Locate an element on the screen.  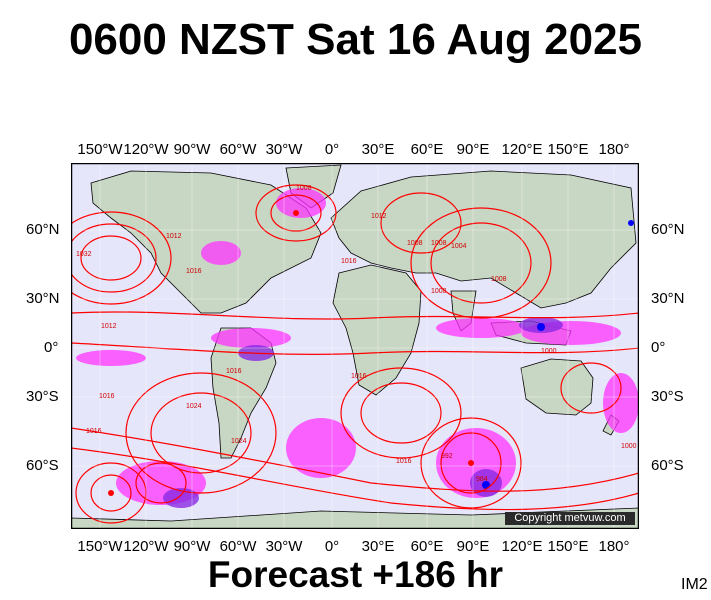
lon-tick-top: 60°E is located at coordinates (427, 149).